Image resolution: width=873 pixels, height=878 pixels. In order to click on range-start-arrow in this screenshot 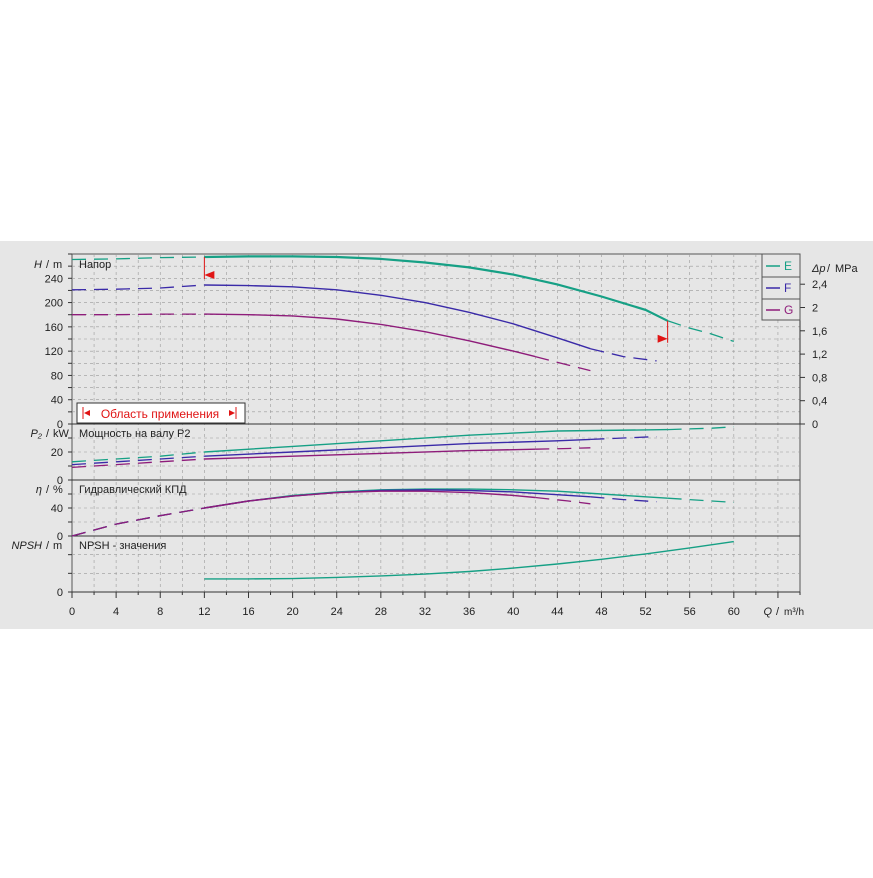, I will do `click(209, 275)`.